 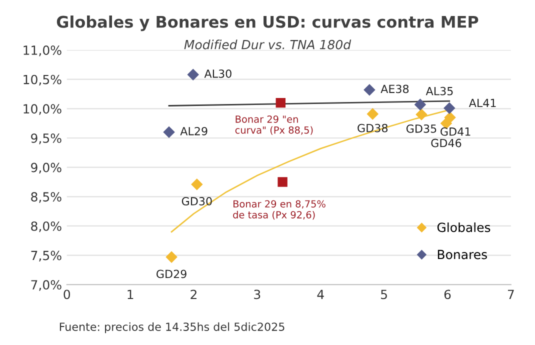 I want to click on annotation: GD41, so click(x=455, y=131).